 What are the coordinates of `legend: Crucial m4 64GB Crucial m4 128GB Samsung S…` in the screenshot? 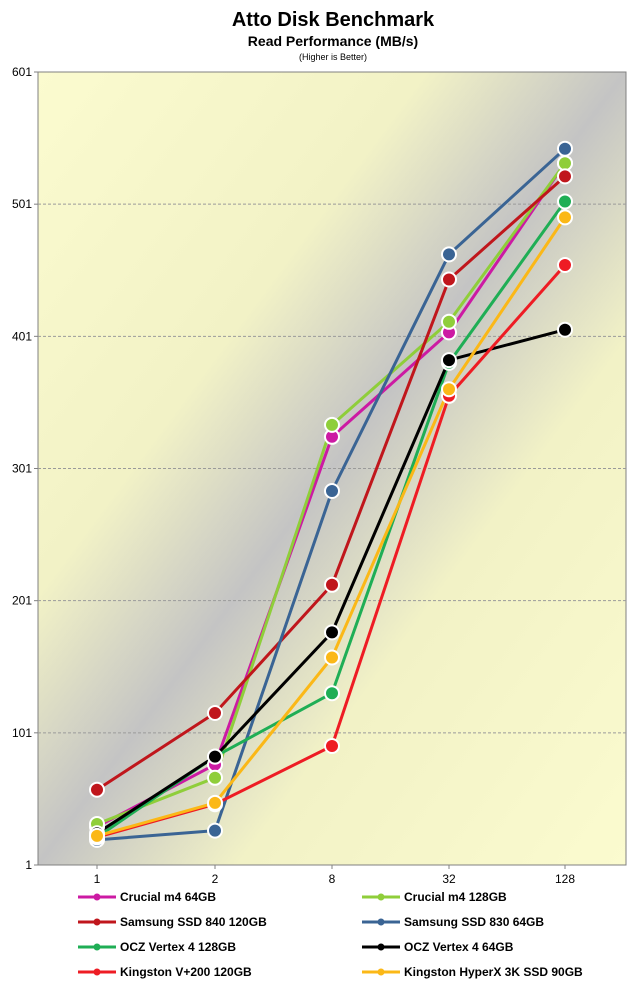 It's located at (330, 934).